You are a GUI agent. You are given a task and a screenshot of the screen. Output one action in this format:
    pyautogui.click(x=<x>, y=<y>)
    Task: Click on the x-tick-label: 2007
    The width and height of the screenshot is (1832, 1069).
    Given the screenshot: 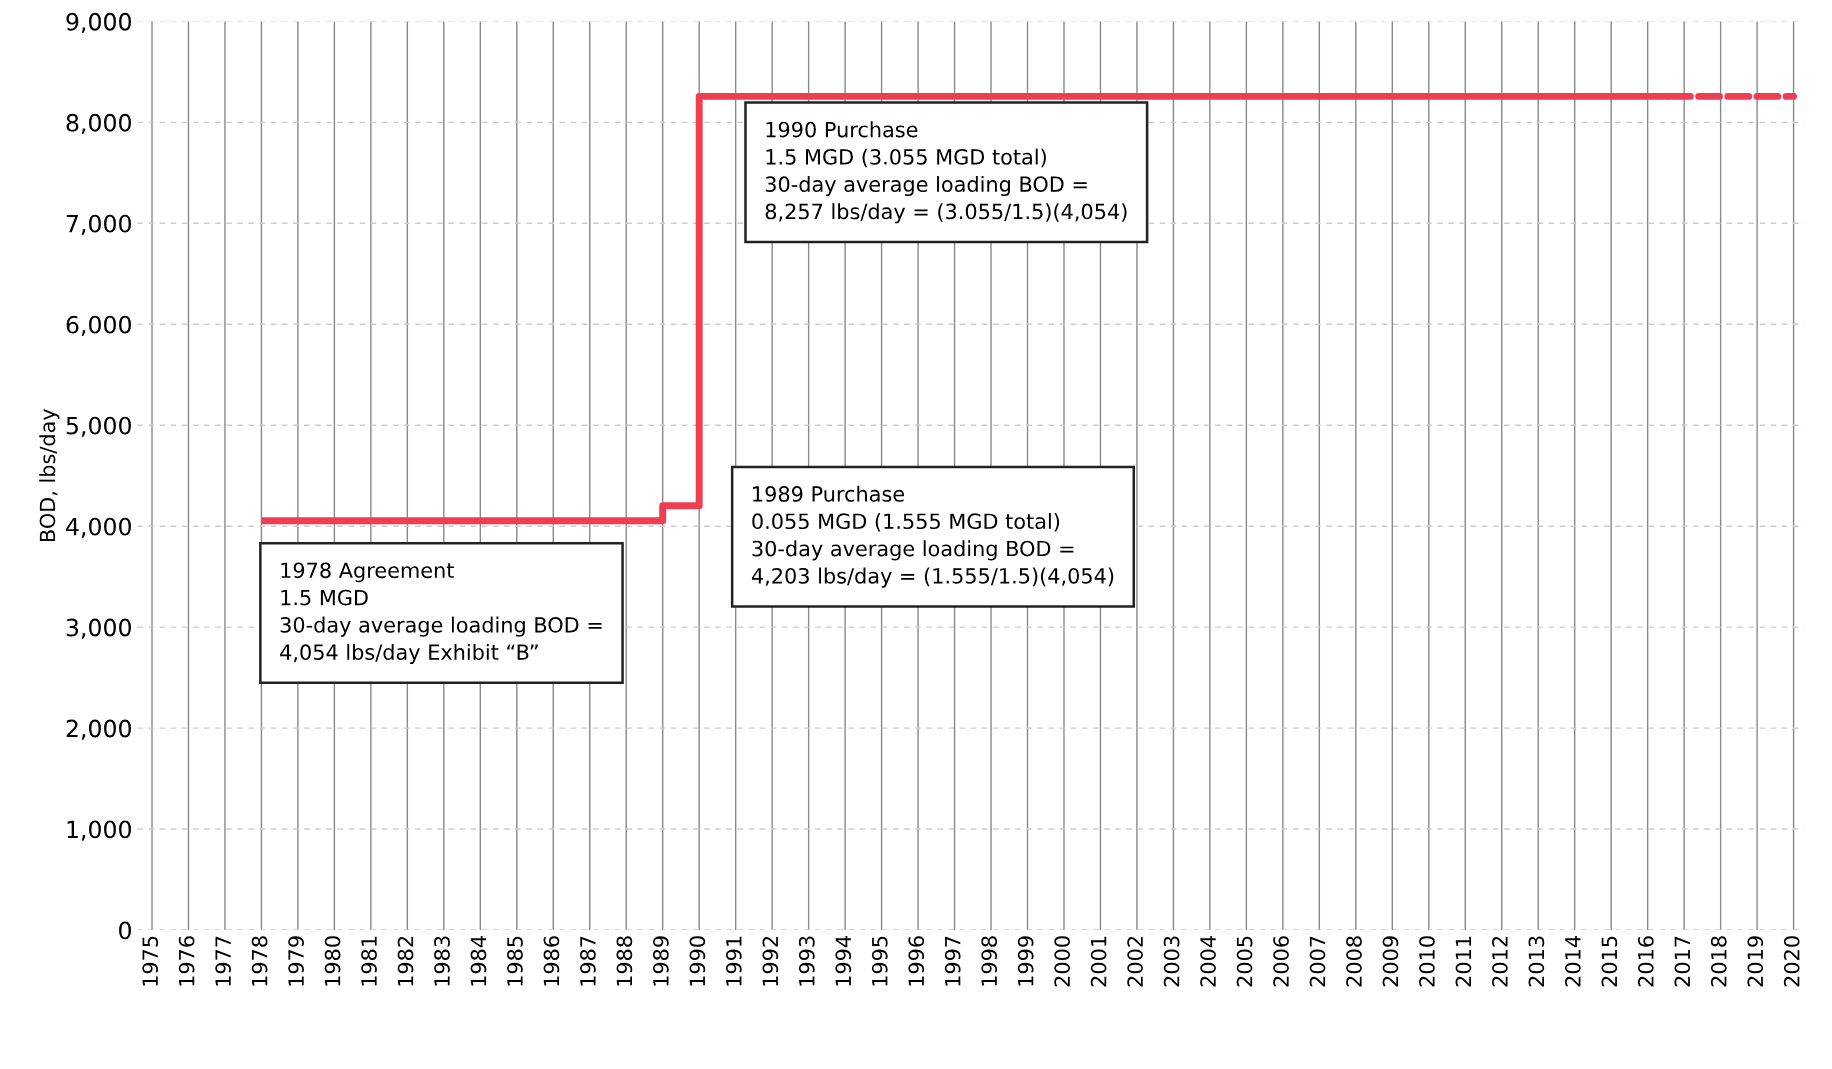 What is the action you would take?
    pyautogui.click(x=1317, y=961)
    